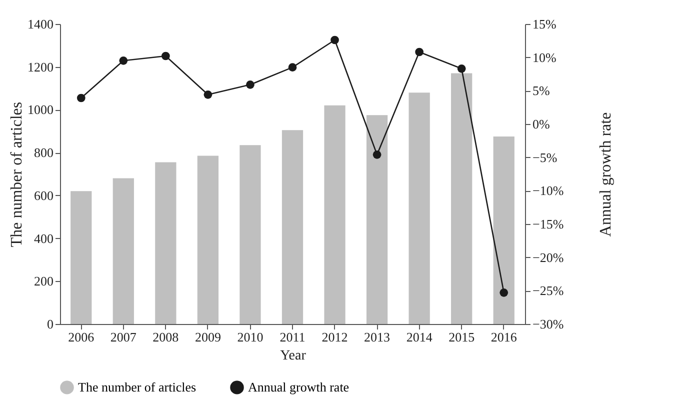 The image size is (691, 402). I want to click on x-tick-label: 2009, so click(207, 337).